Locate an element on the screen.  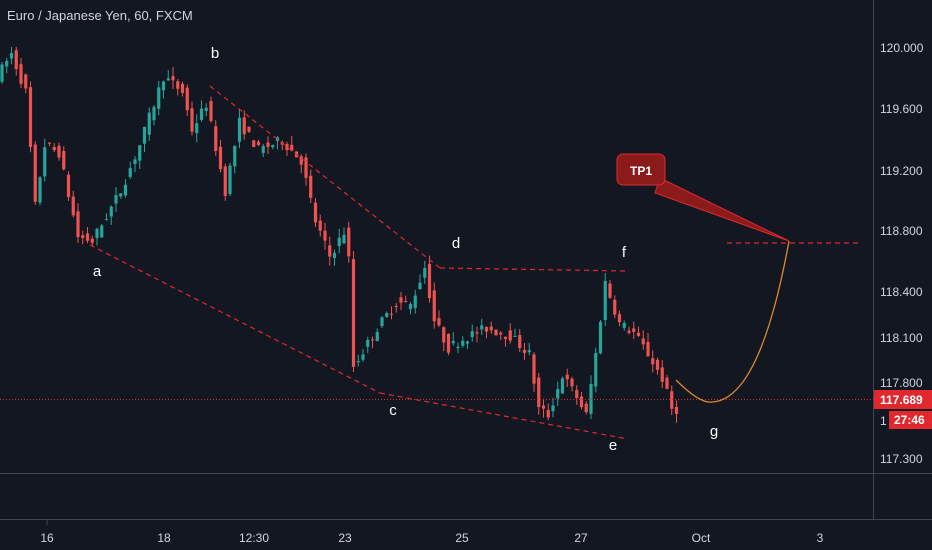
wave-label-a: a is located at coordinates (97, 271).